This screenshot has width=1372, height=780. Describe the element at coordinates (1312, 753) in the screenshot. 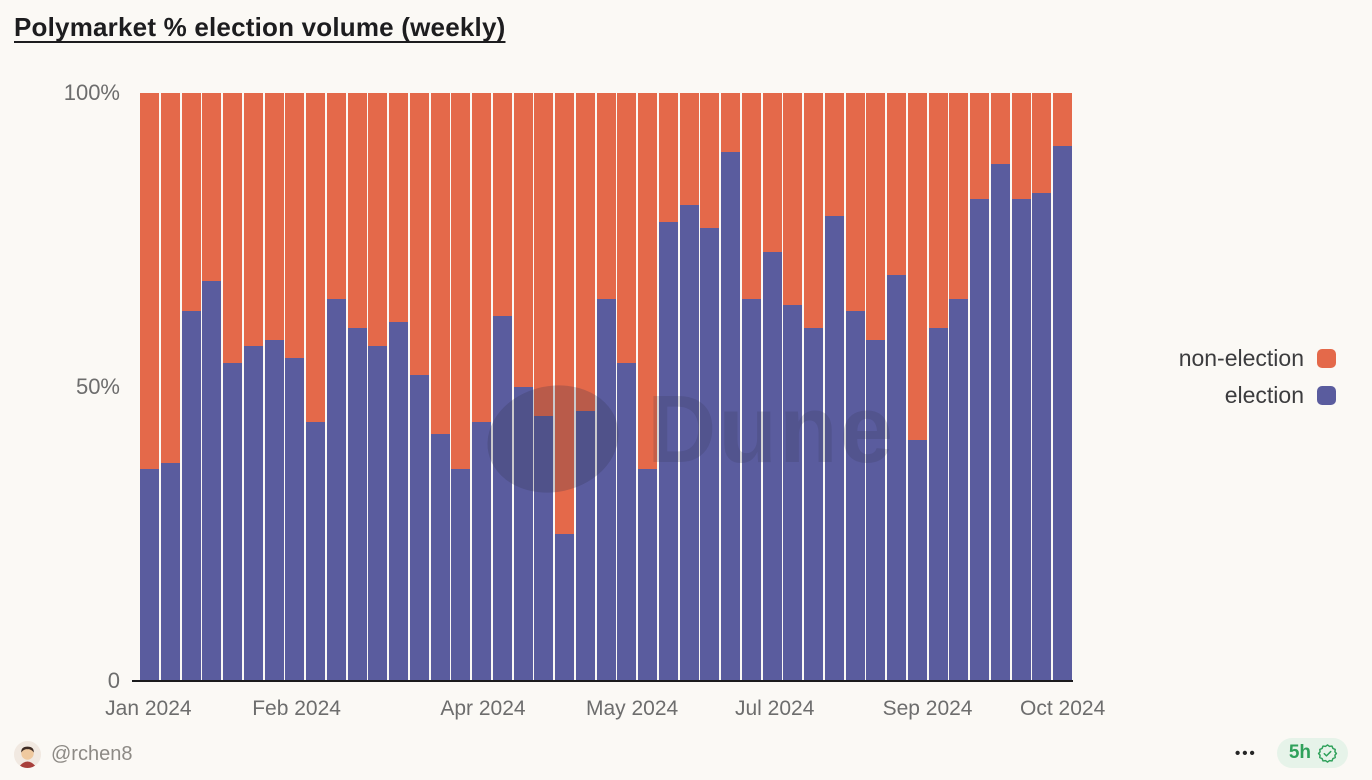

I see `freshness-badge: 5h` at that location.